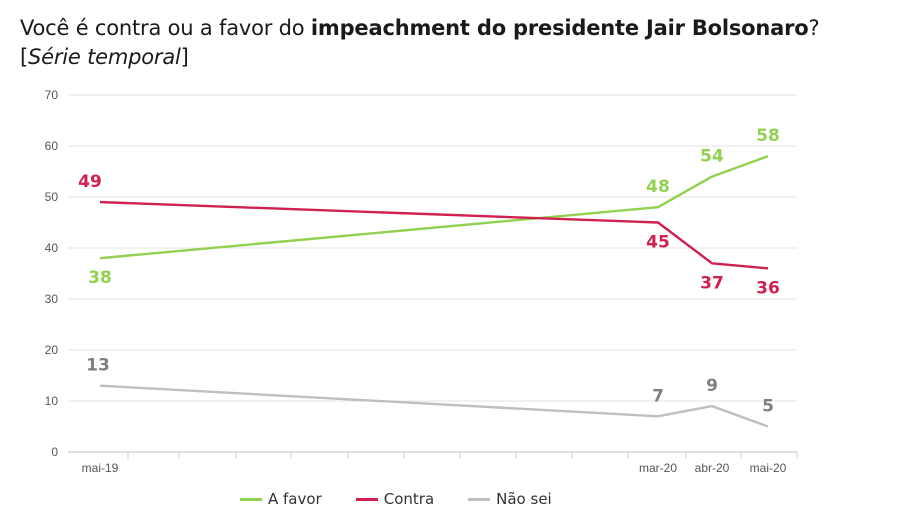  What do you see at coordinates (24, 57) in the screenshot?
I see `subtitle-open: [` at bounding box center [24, 57].